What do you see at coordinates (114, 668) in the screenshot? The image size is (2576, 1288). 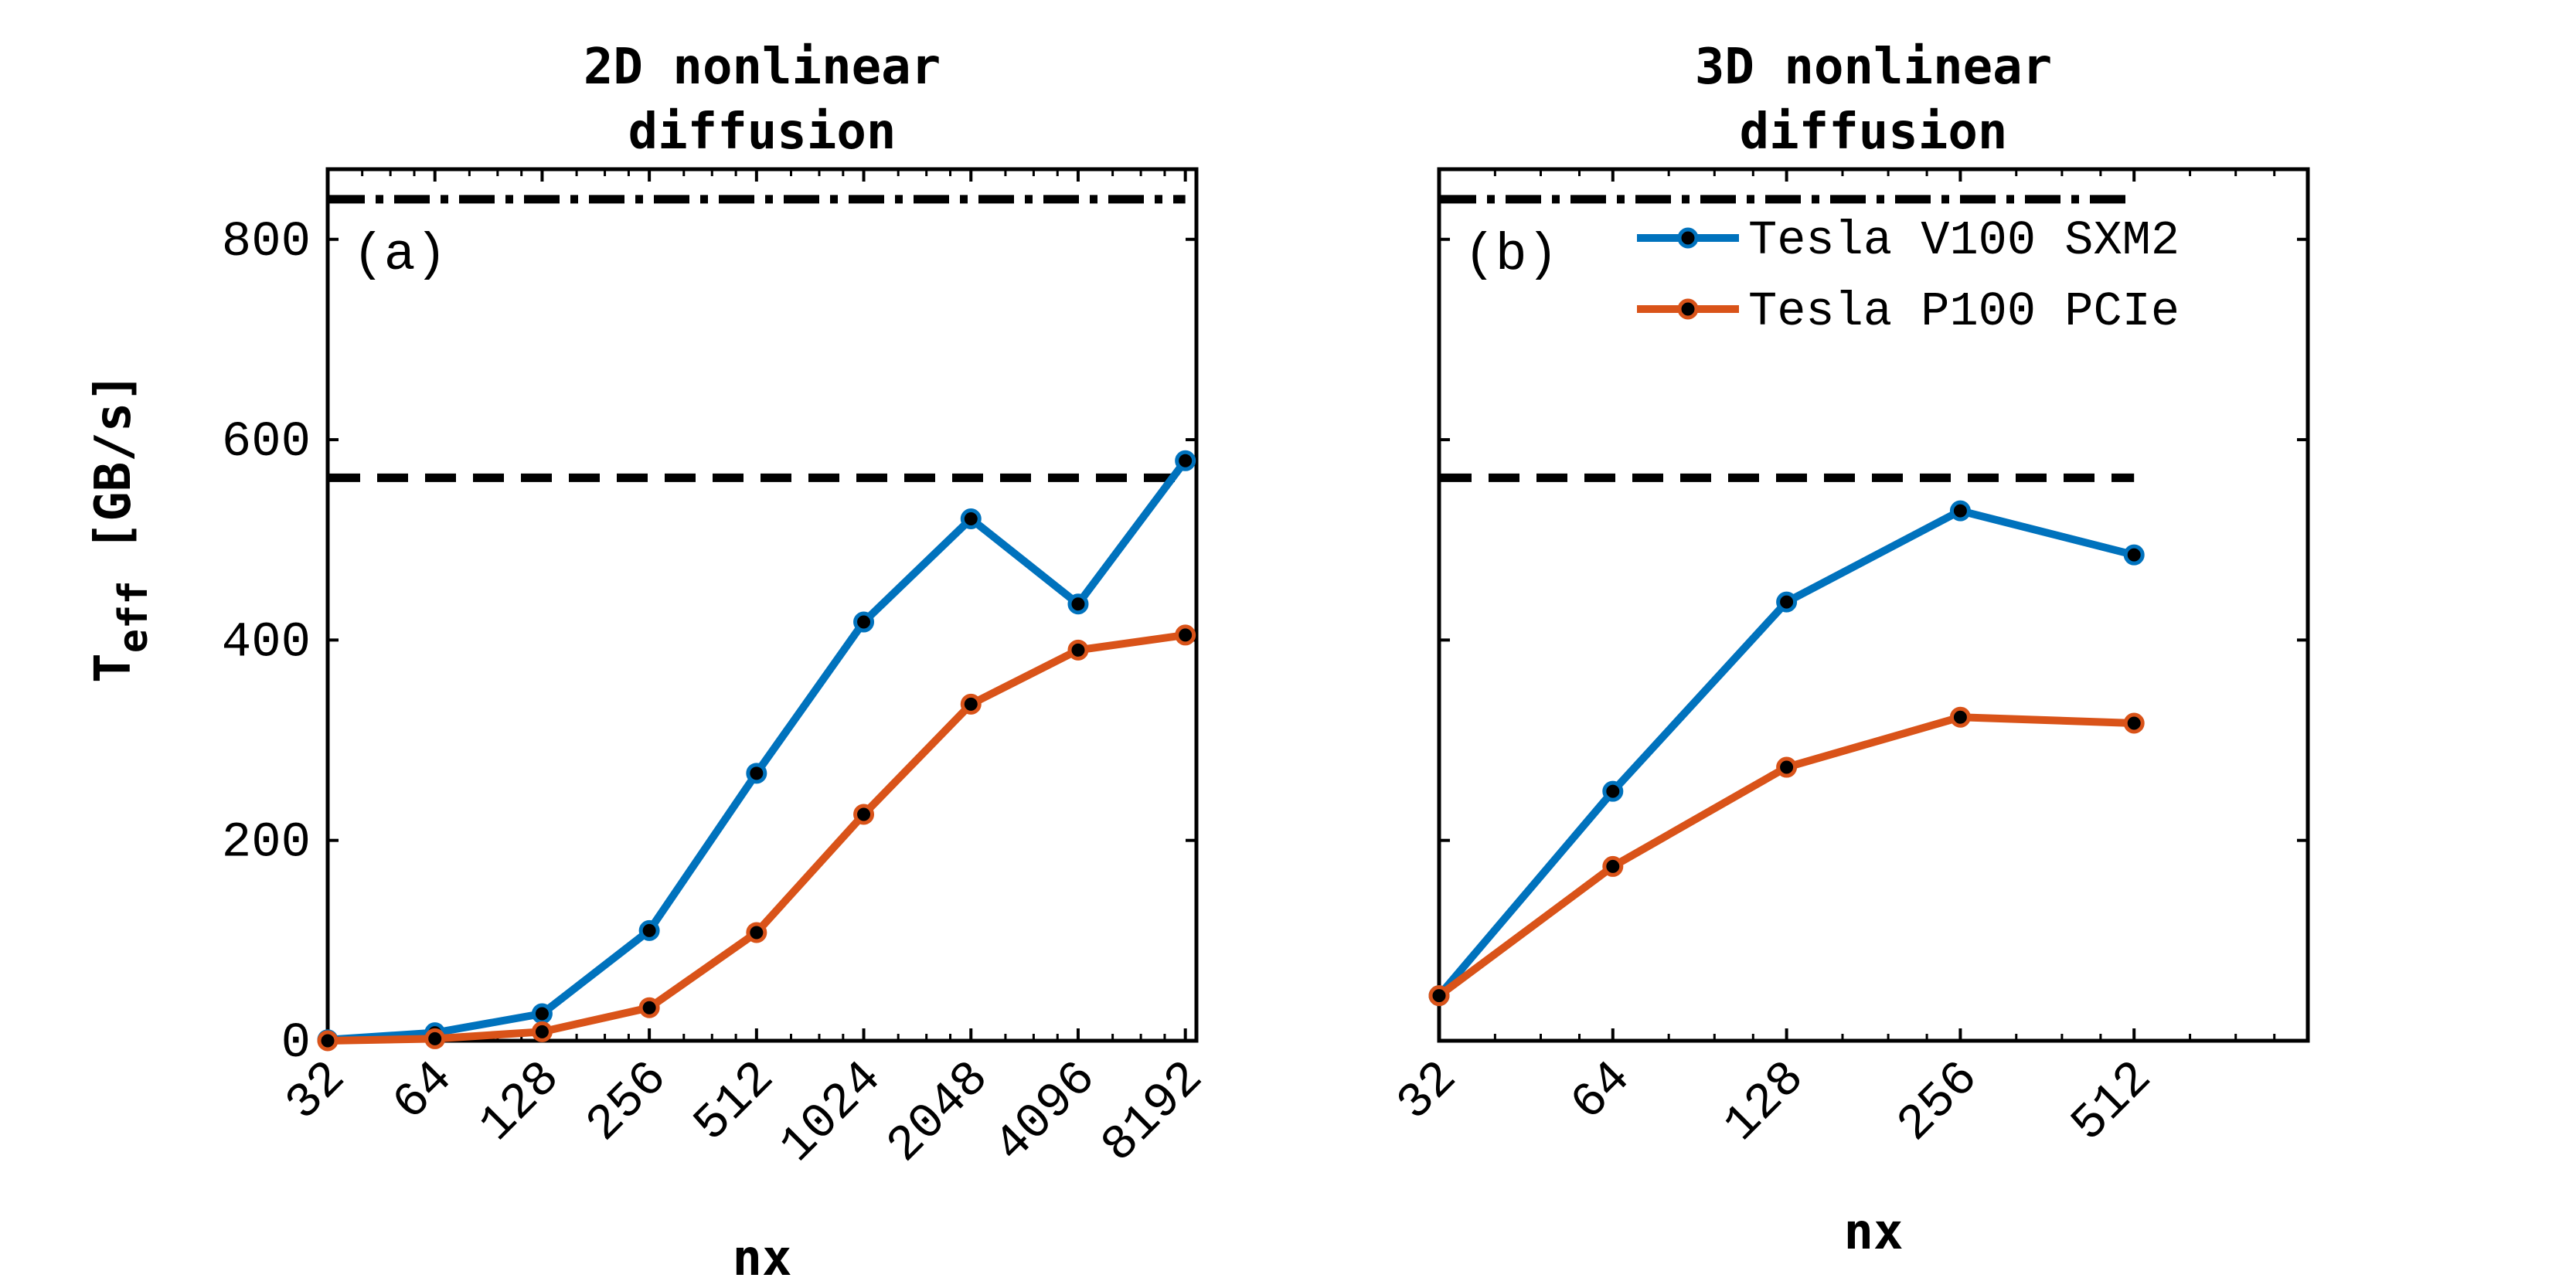 I see `y-axis-label-symbol: T` at bounding box center [114, 668].